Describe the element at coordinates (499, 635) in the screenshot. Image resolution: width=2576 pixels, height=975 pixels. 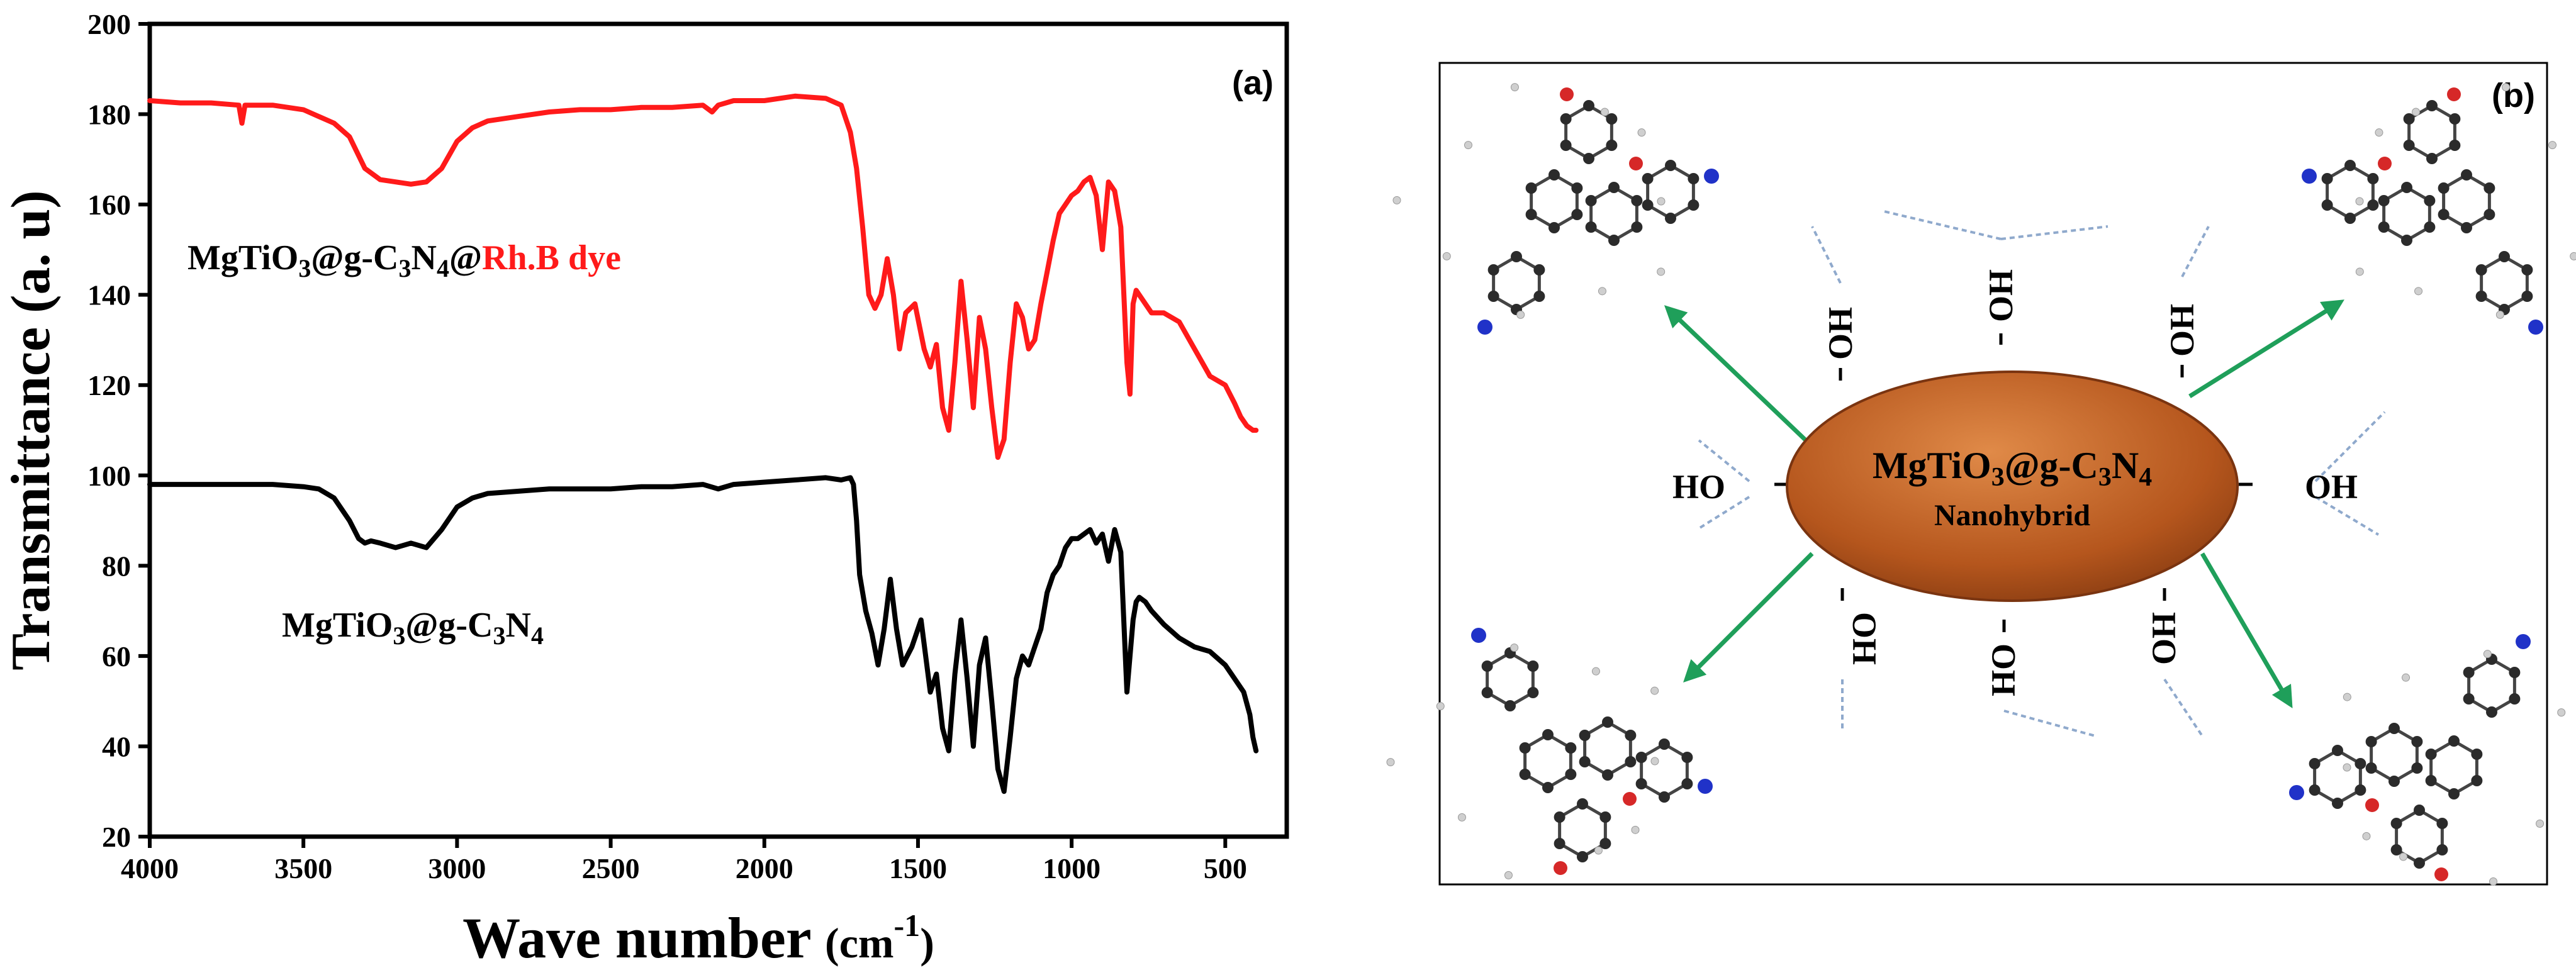
I see `series-label-base-sub2: 3` at that location.